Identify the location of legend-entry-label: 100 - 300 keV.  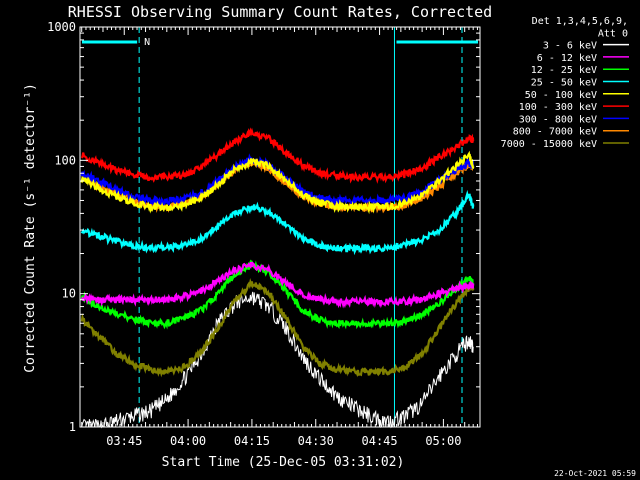
(558, 107).